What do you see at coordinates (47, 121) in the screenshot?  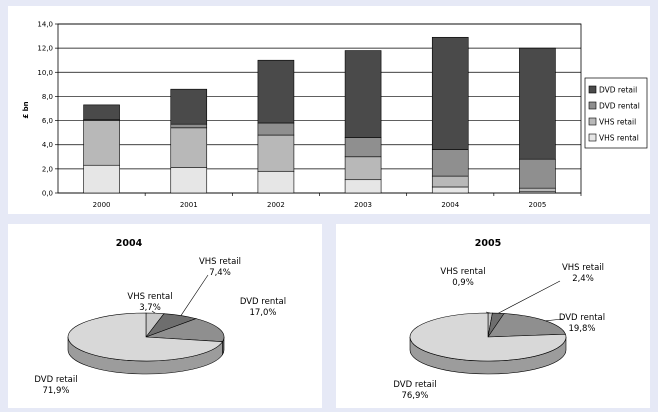 I see `y-tick-label: 6,0` at bounding box center [47, 121].